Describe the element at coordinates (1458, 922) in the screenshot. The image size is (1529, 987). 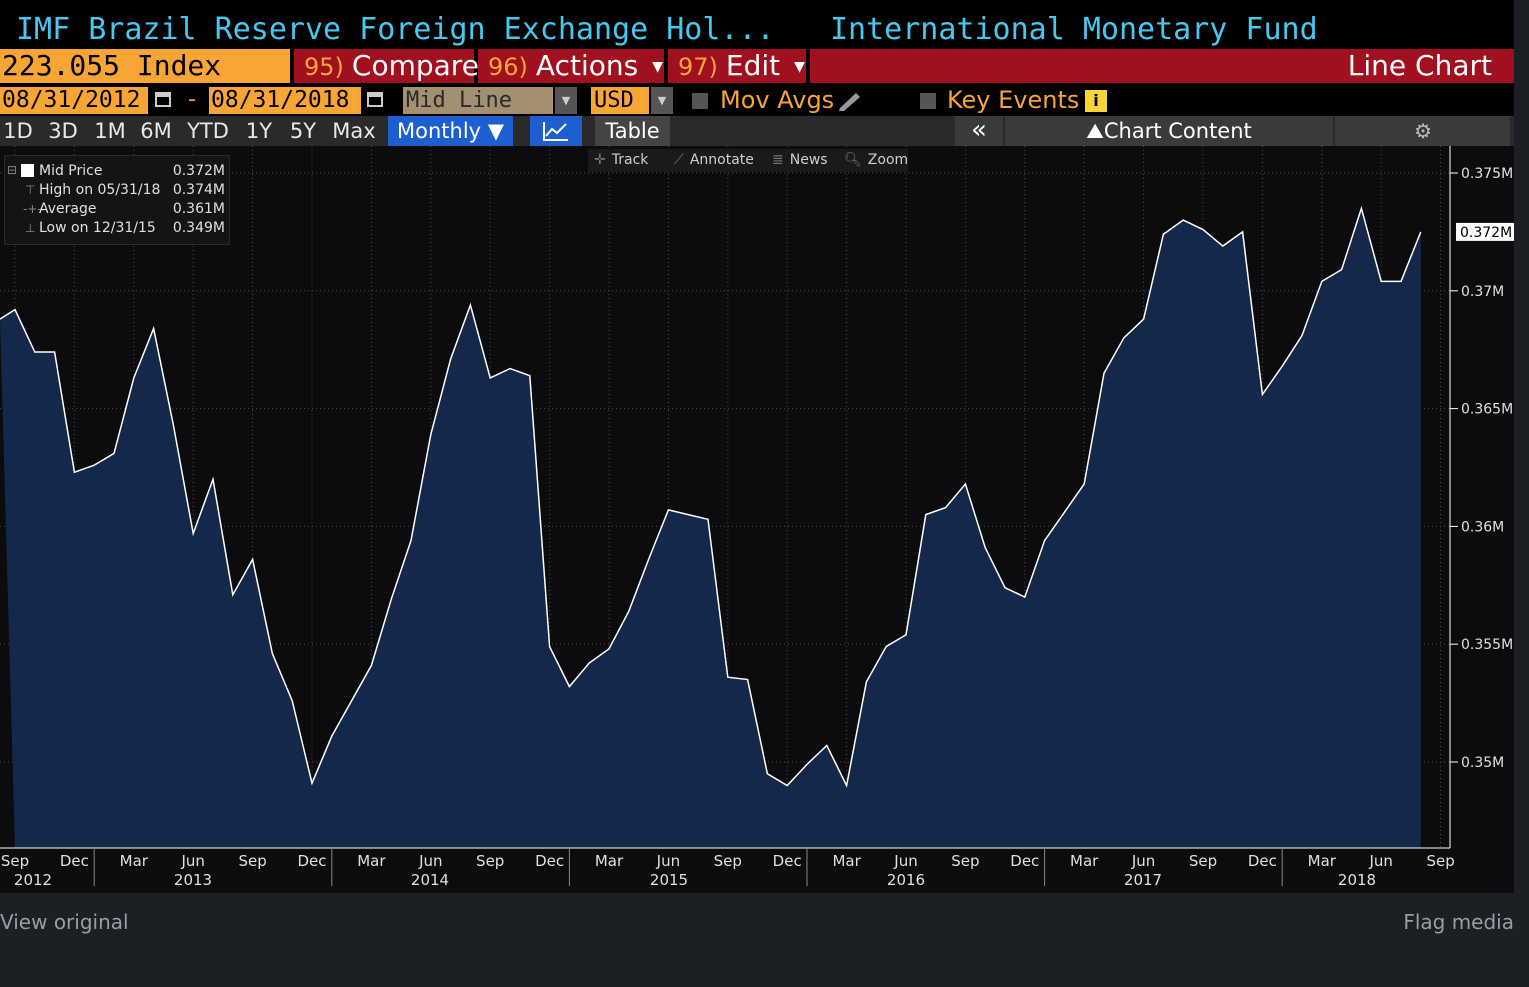
I see `flag-media-link: Flag media` at that location.